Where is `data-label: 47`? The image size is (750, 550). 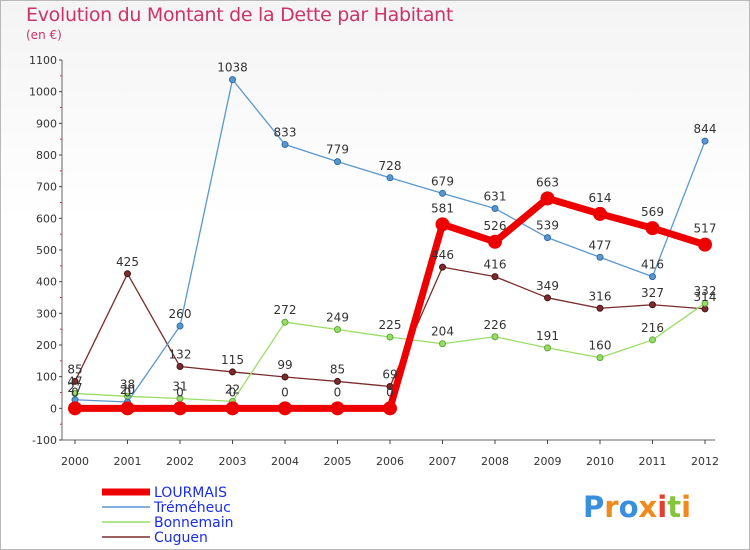
data-label: 47 is located at coordinates (74, 381).